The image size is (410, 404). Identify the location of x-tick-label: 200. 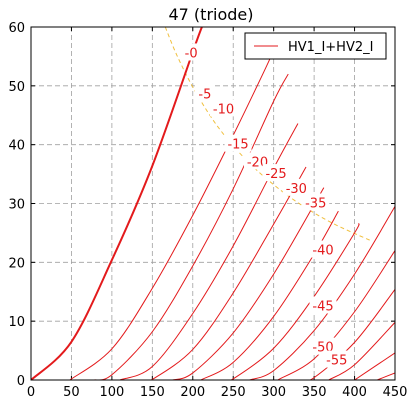
(192, 392).